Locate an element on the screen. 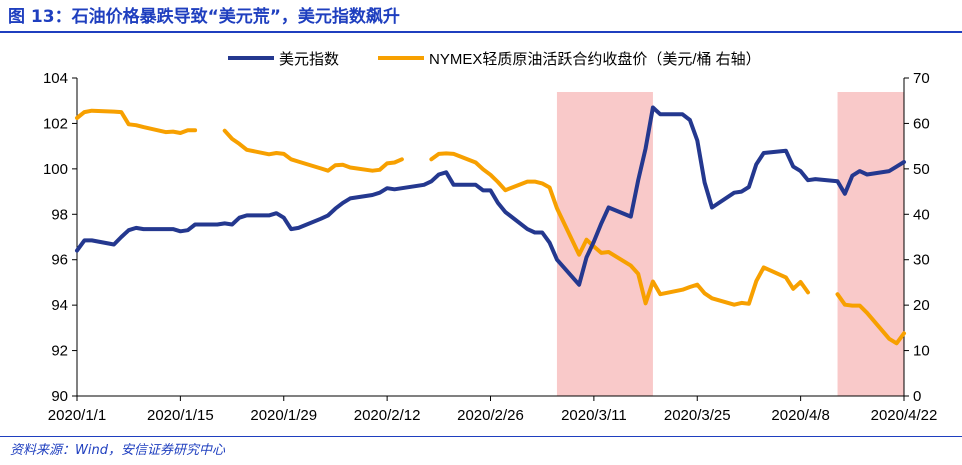 Image resolution: width=962 pixels, height=465 pixels. right-tick-label: 50 is located at coordinates (921, 169).